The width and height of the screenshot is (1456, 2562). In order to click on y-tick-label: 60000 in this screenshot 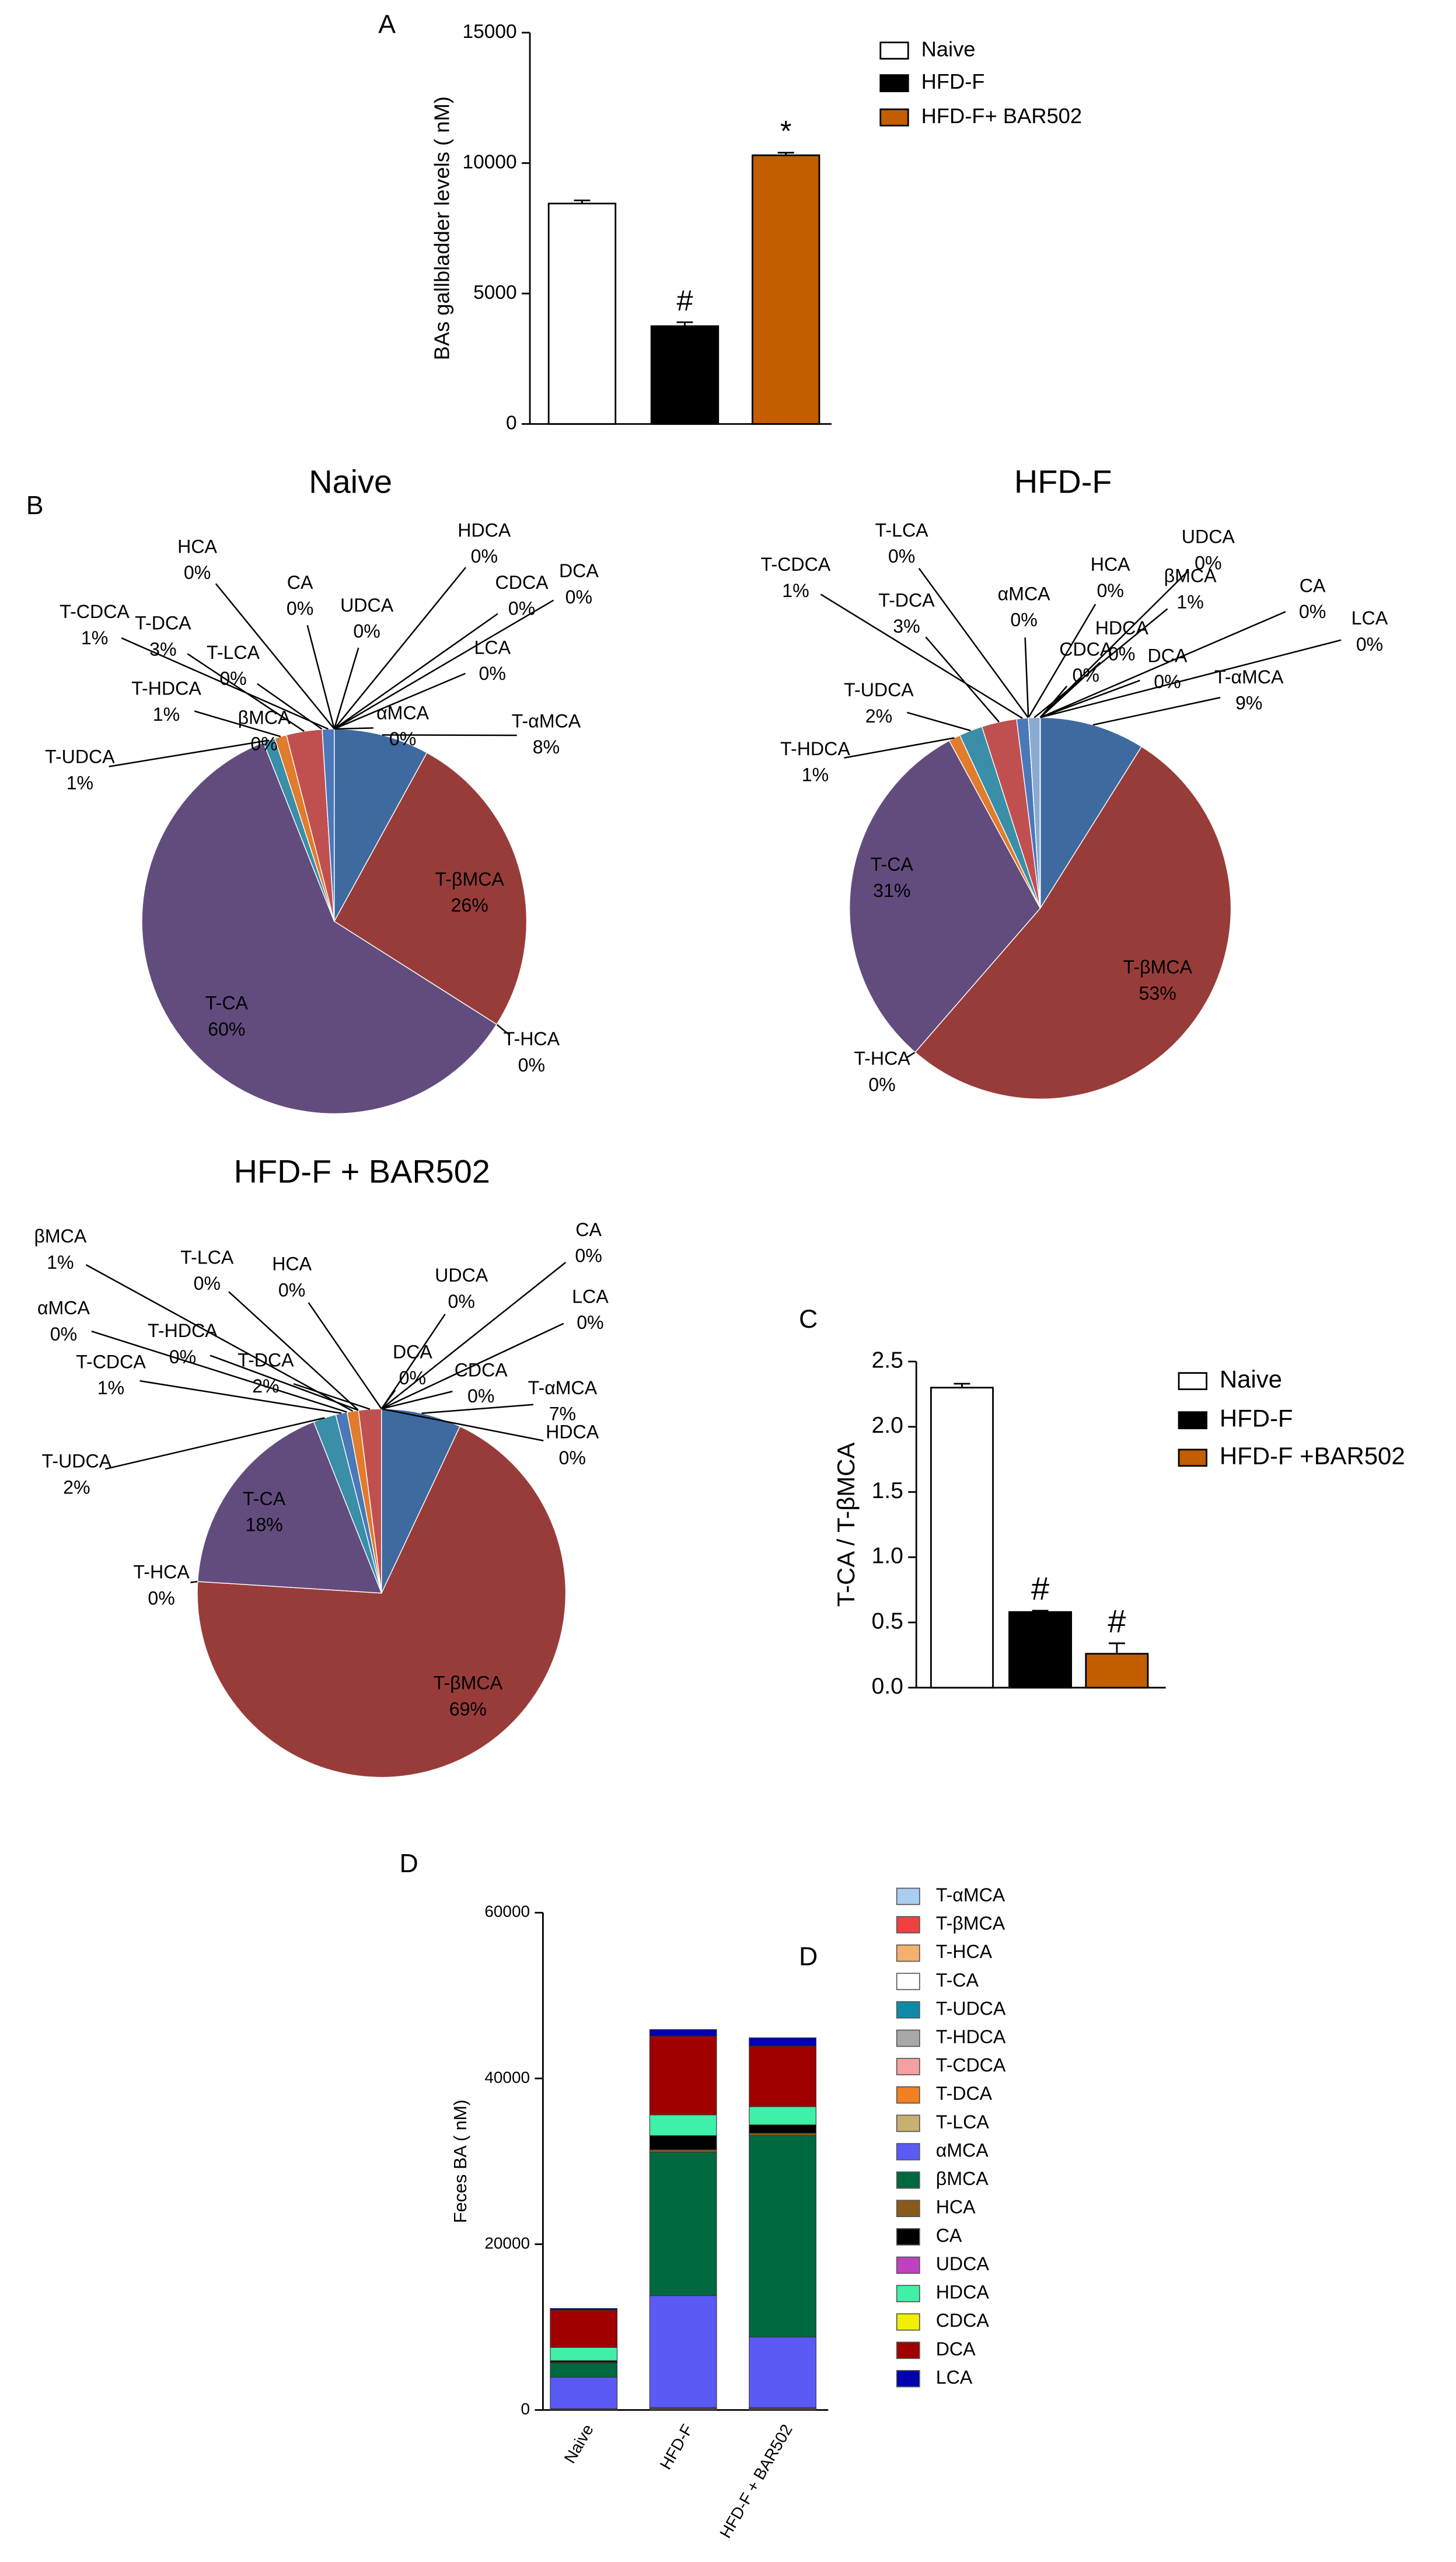, I will do `click(507, 1912)`.